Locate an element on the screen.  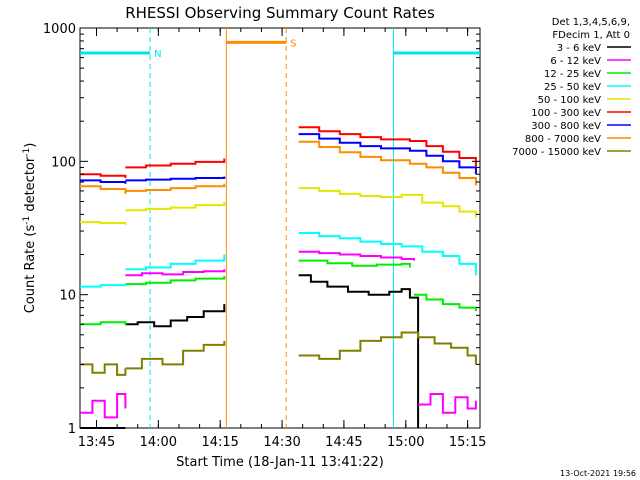
y-axis-label-sup1: -1 is located at coordinates (27, 220).